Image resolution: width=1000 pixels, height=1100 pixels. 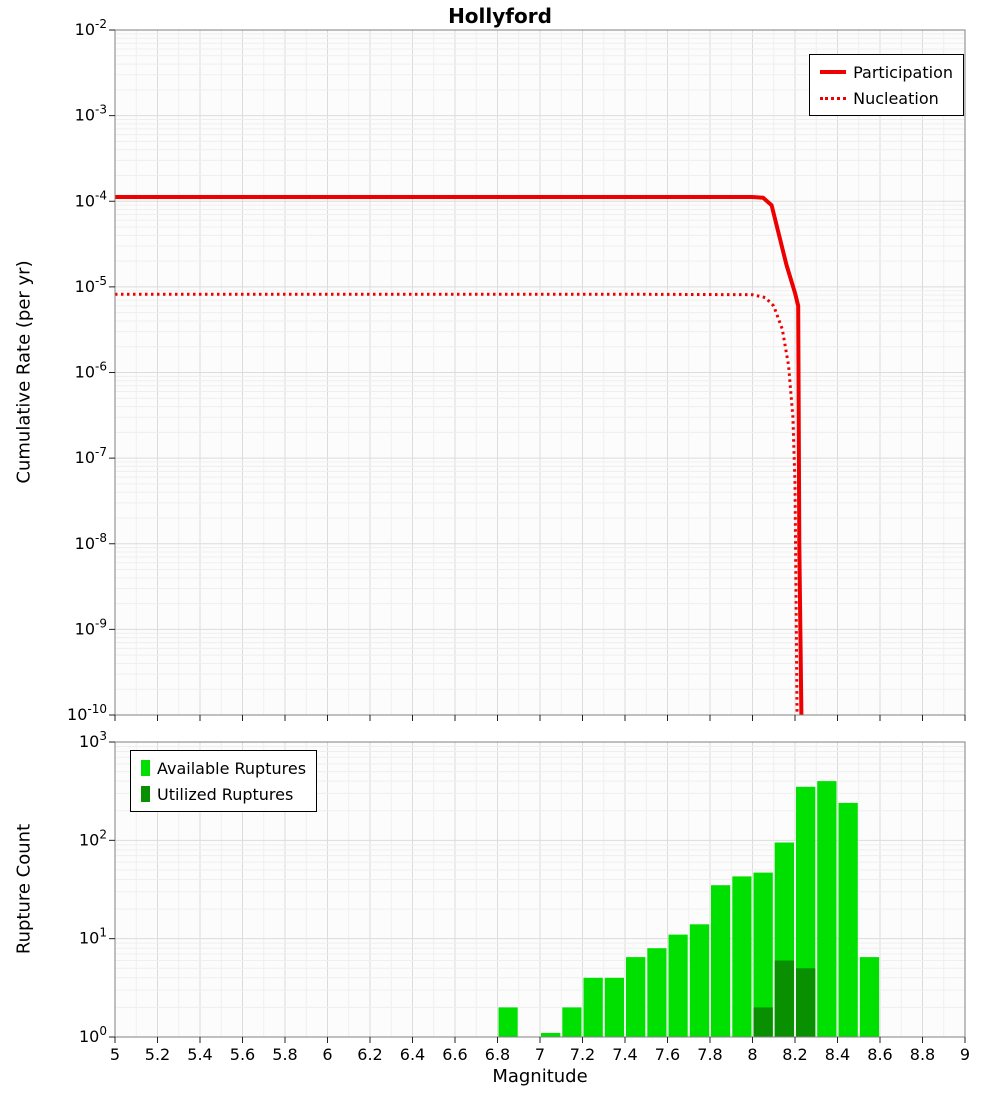 What do you see at coordinates (93, 838) in the screenshot?
I see `y-tick-label: 10²` at bounding box center [93, 838].